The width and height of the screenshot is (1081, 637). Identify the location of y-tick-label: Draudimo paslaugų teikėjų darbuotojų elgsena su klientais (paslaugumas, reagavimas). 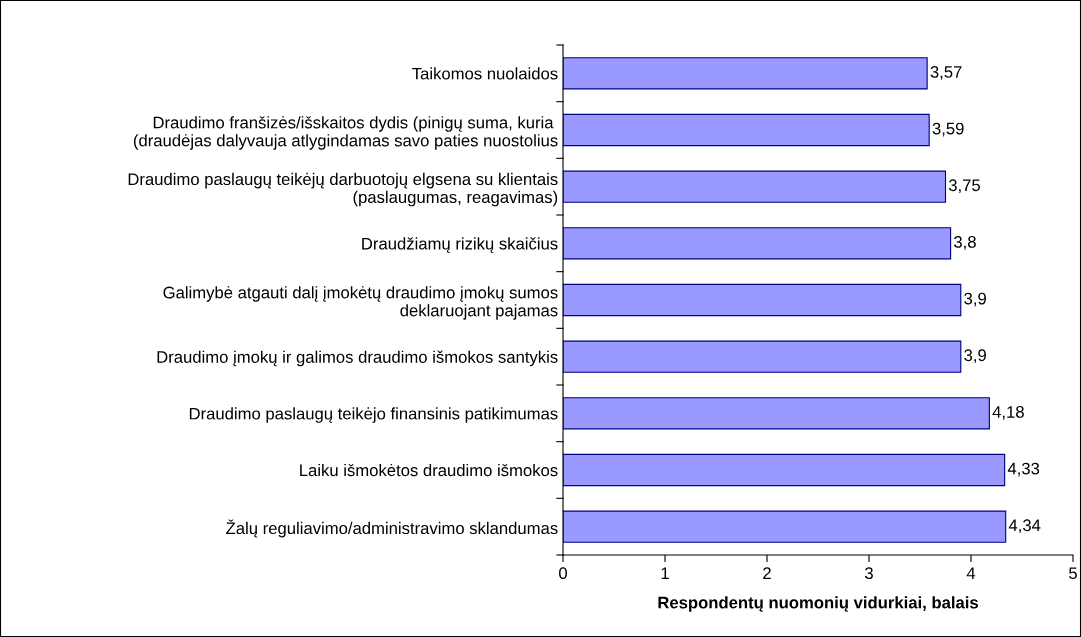
(343, 189).